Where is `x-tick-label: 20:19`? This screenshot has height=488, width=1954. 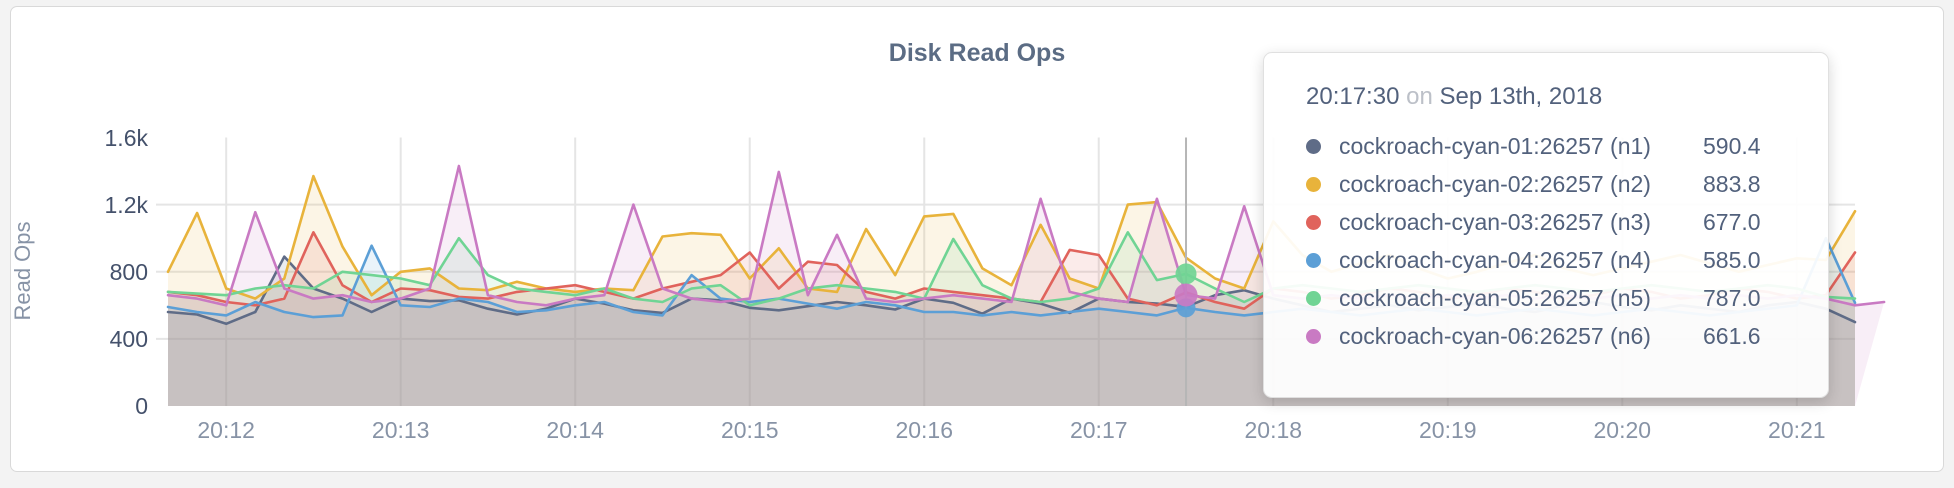
x-tick-label: 20:19 is located at coordinates (1448, 430).